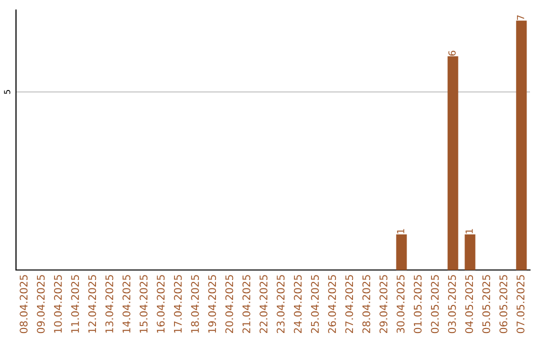 The height and width of the screenshot is (340, 540). What do you see at coordinates (264, 304) in the screenshot?
I see `x-tick-label: 22.04.2025` at bounding box center [264, 304].